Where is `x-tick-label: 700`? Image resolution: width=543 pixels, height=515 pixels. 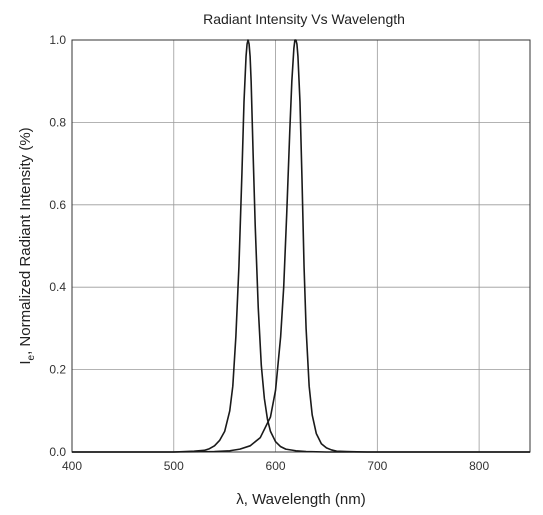
x-tick-label: 700 is located at coordinates (377, 466).